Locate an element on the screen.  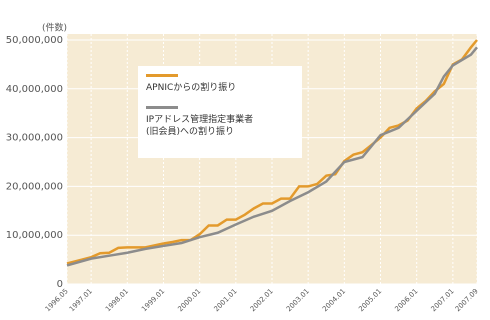
legend: APNICからの割り振り IPアドレス管理指定事業者 (旧会員)への割り振り is located at coordinates (220, 112).